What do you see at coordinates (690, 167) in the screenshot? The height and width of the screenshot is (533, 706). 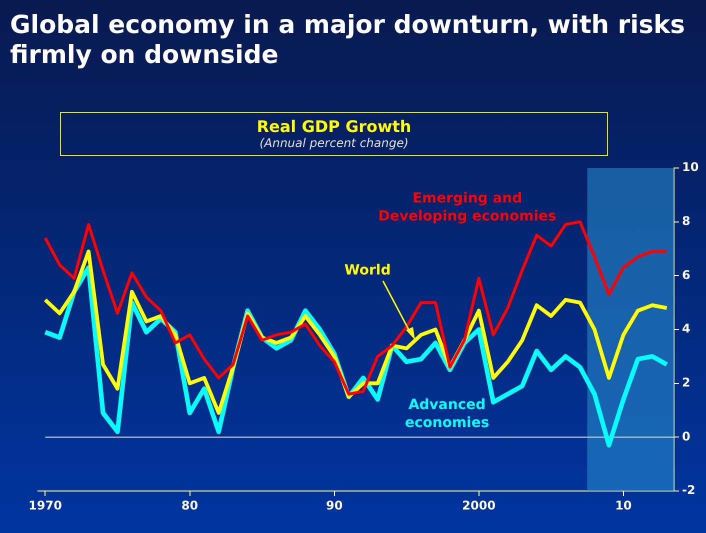 I see `y-tick-label: 10` at bounding box center [690, 167].